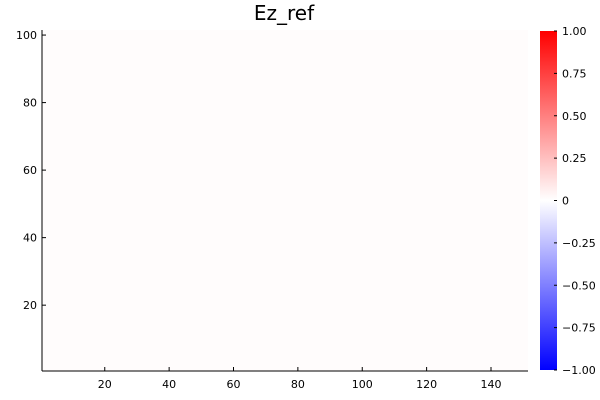 This screenshot has height=400, width=600. I want to click on x-axis-ticks: 20 40 60 80 100 120 140, so click(299, 379).